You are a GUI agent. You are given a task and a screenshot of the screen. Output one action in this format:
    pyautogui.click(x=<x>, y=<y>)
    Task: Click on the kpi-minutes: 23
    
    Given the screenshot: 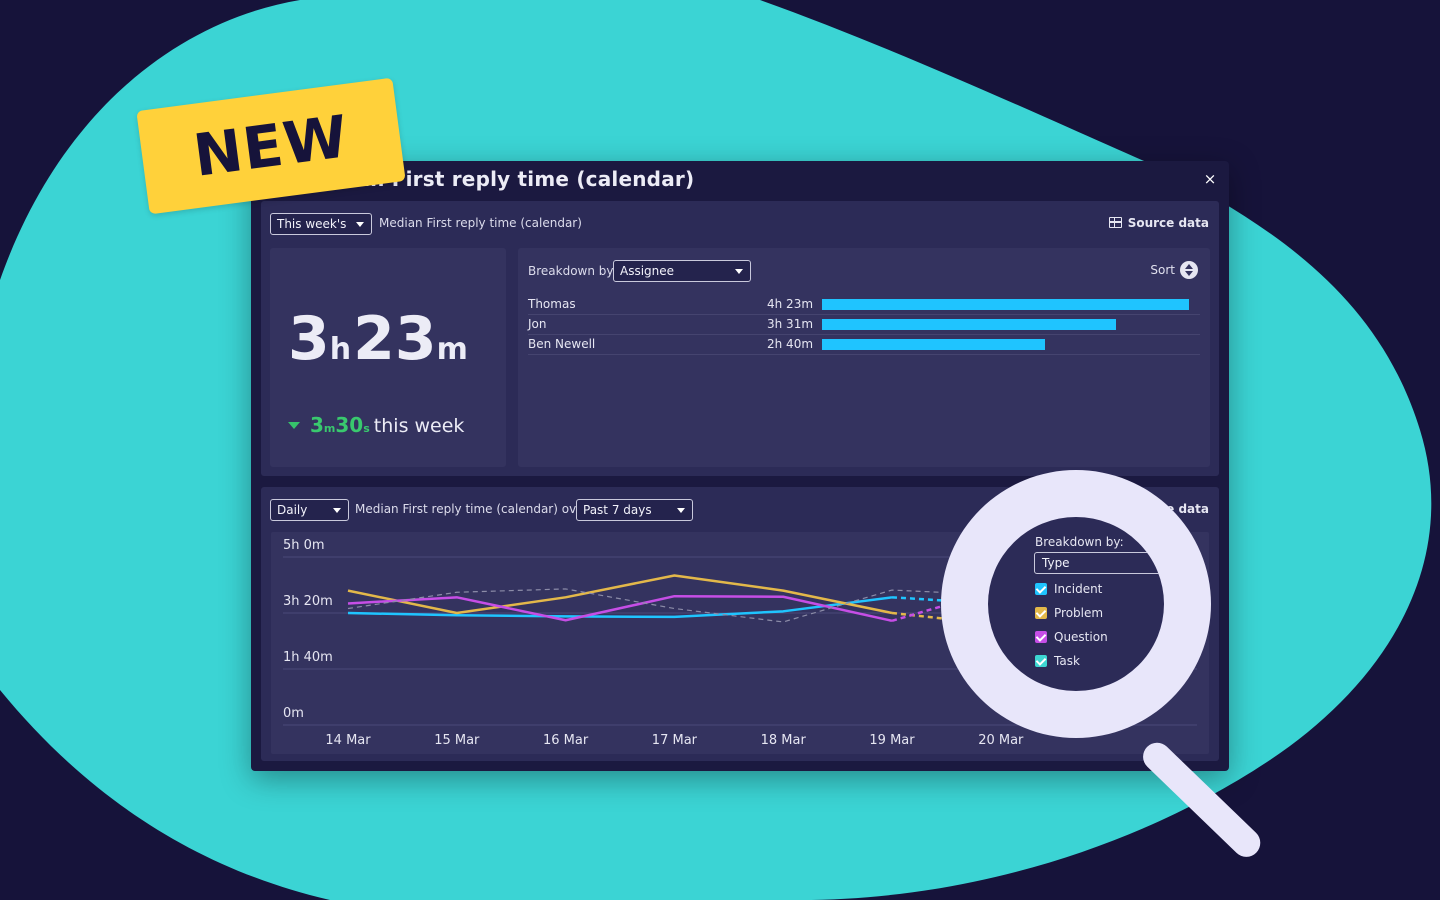 What is the action you would take?
    pyautogui.click(x=395, y=339)
    